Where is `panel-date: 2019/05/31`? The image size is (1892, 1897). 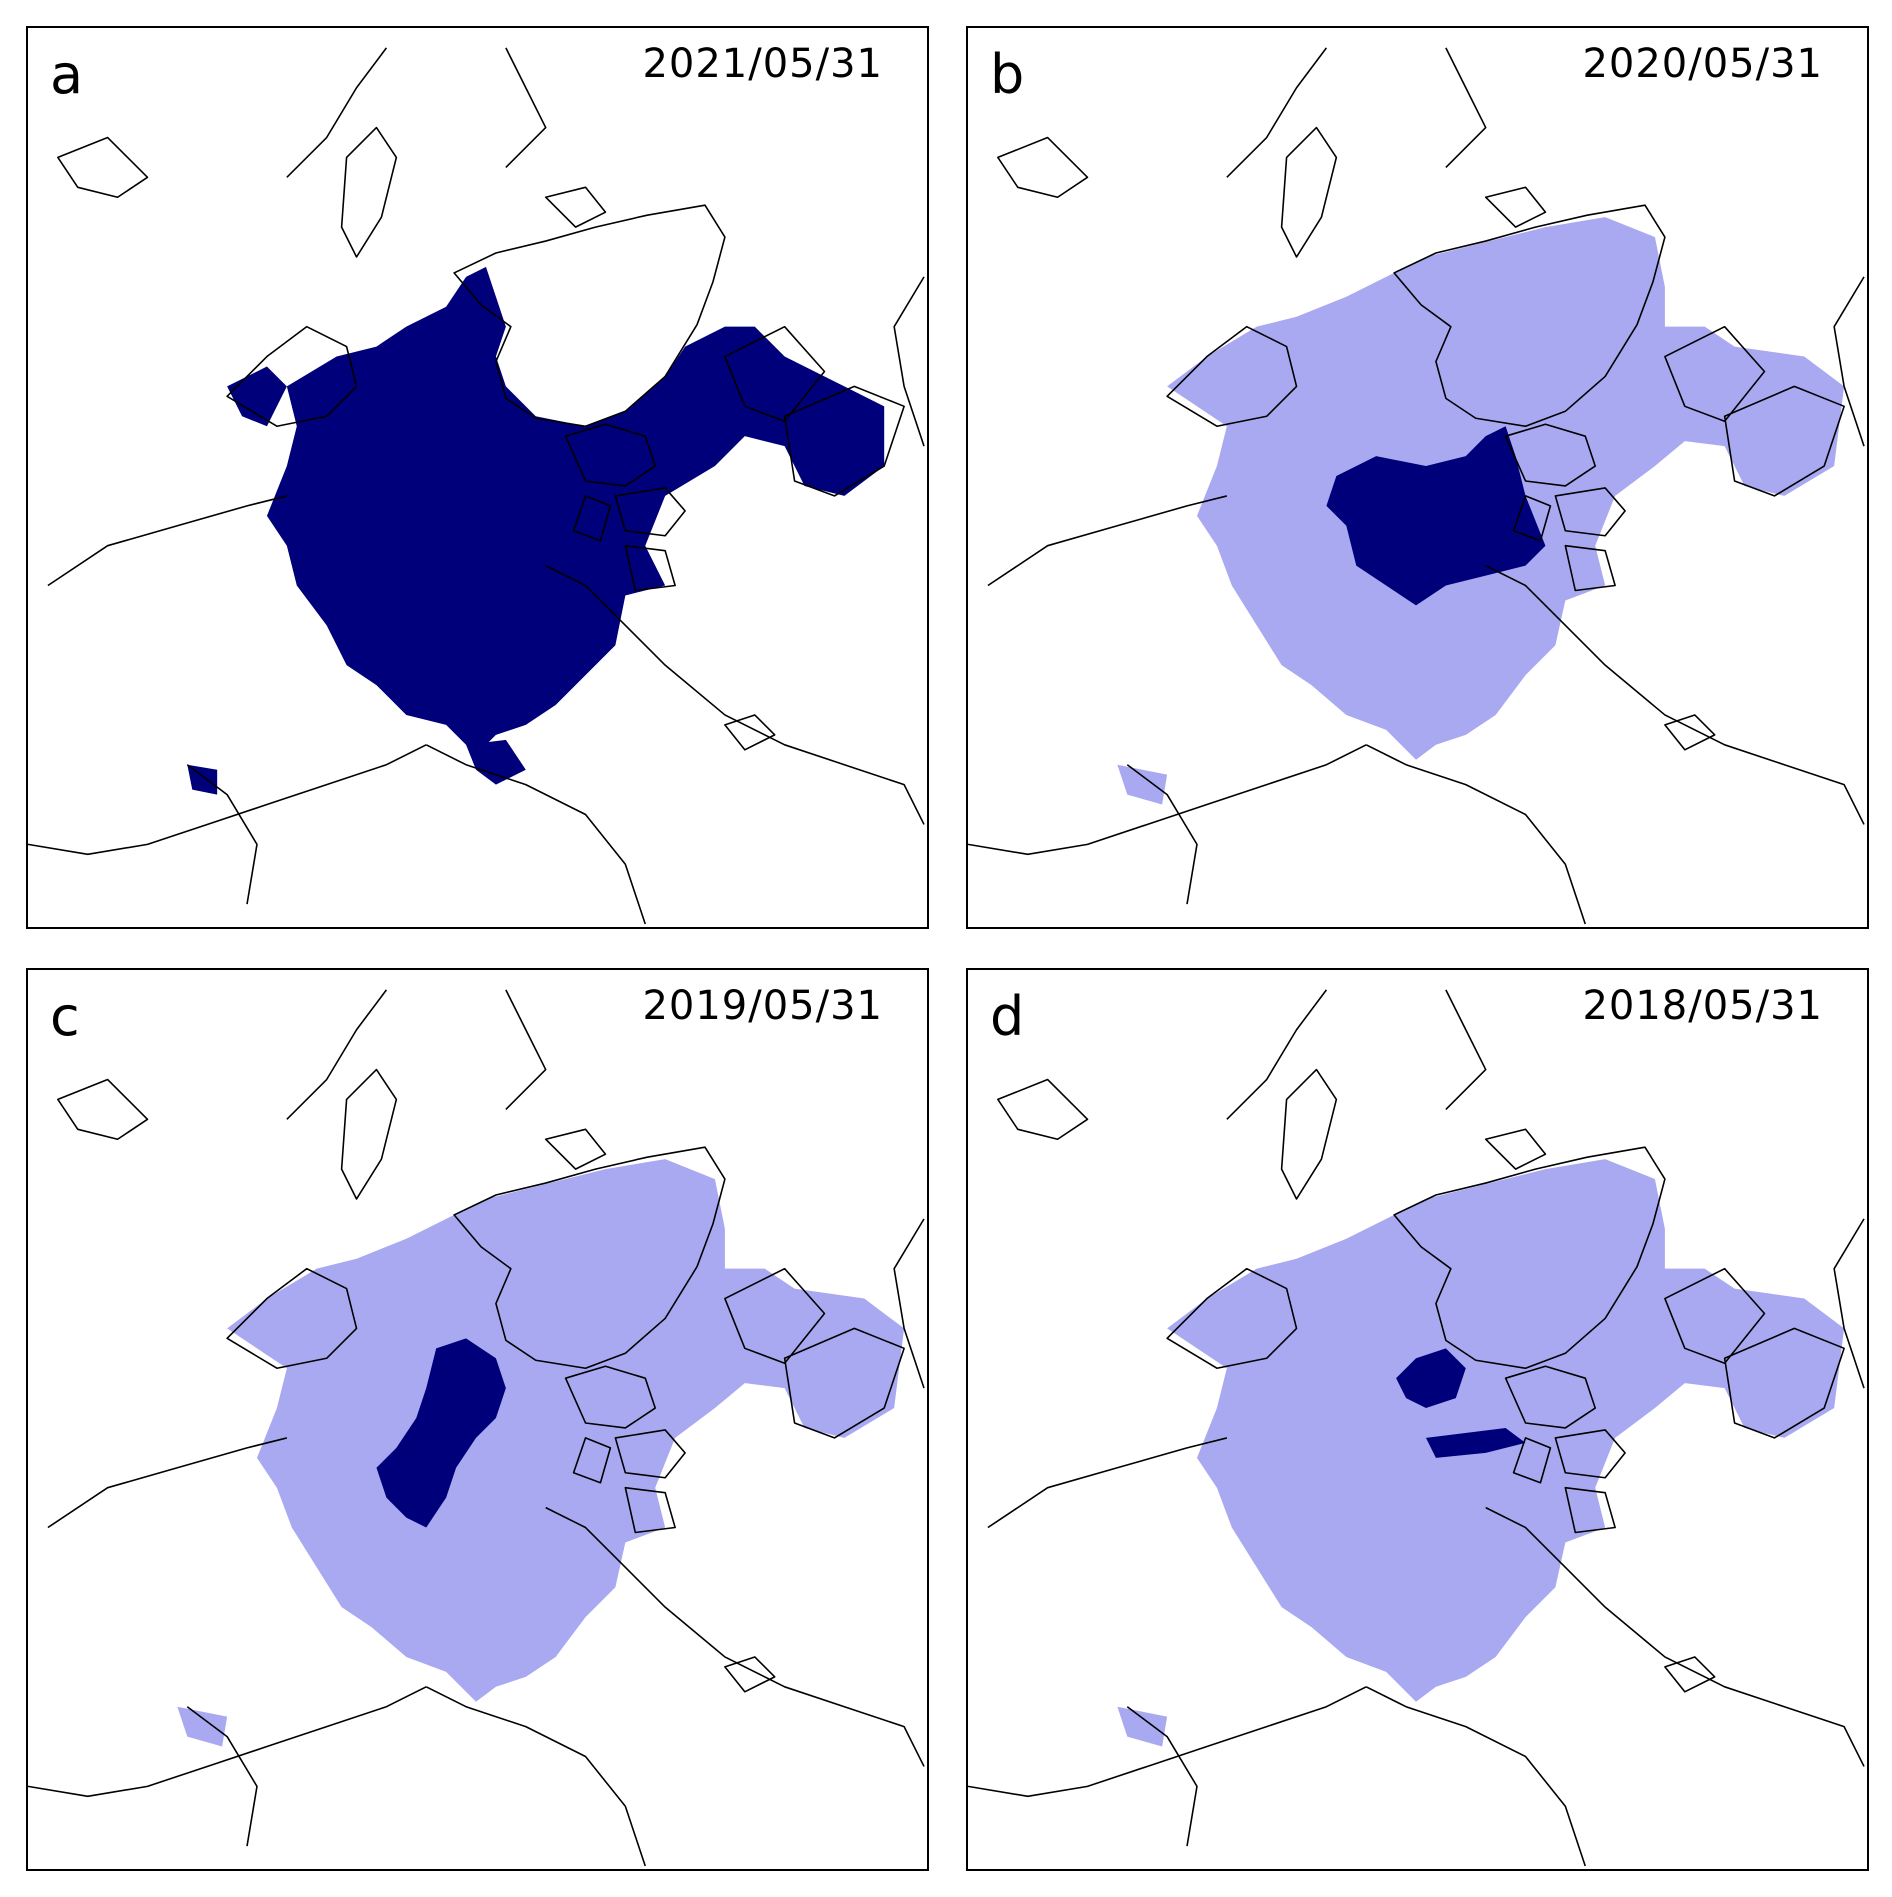 panel-date: 2019/05/31 is located at coordinates (762, 1006).